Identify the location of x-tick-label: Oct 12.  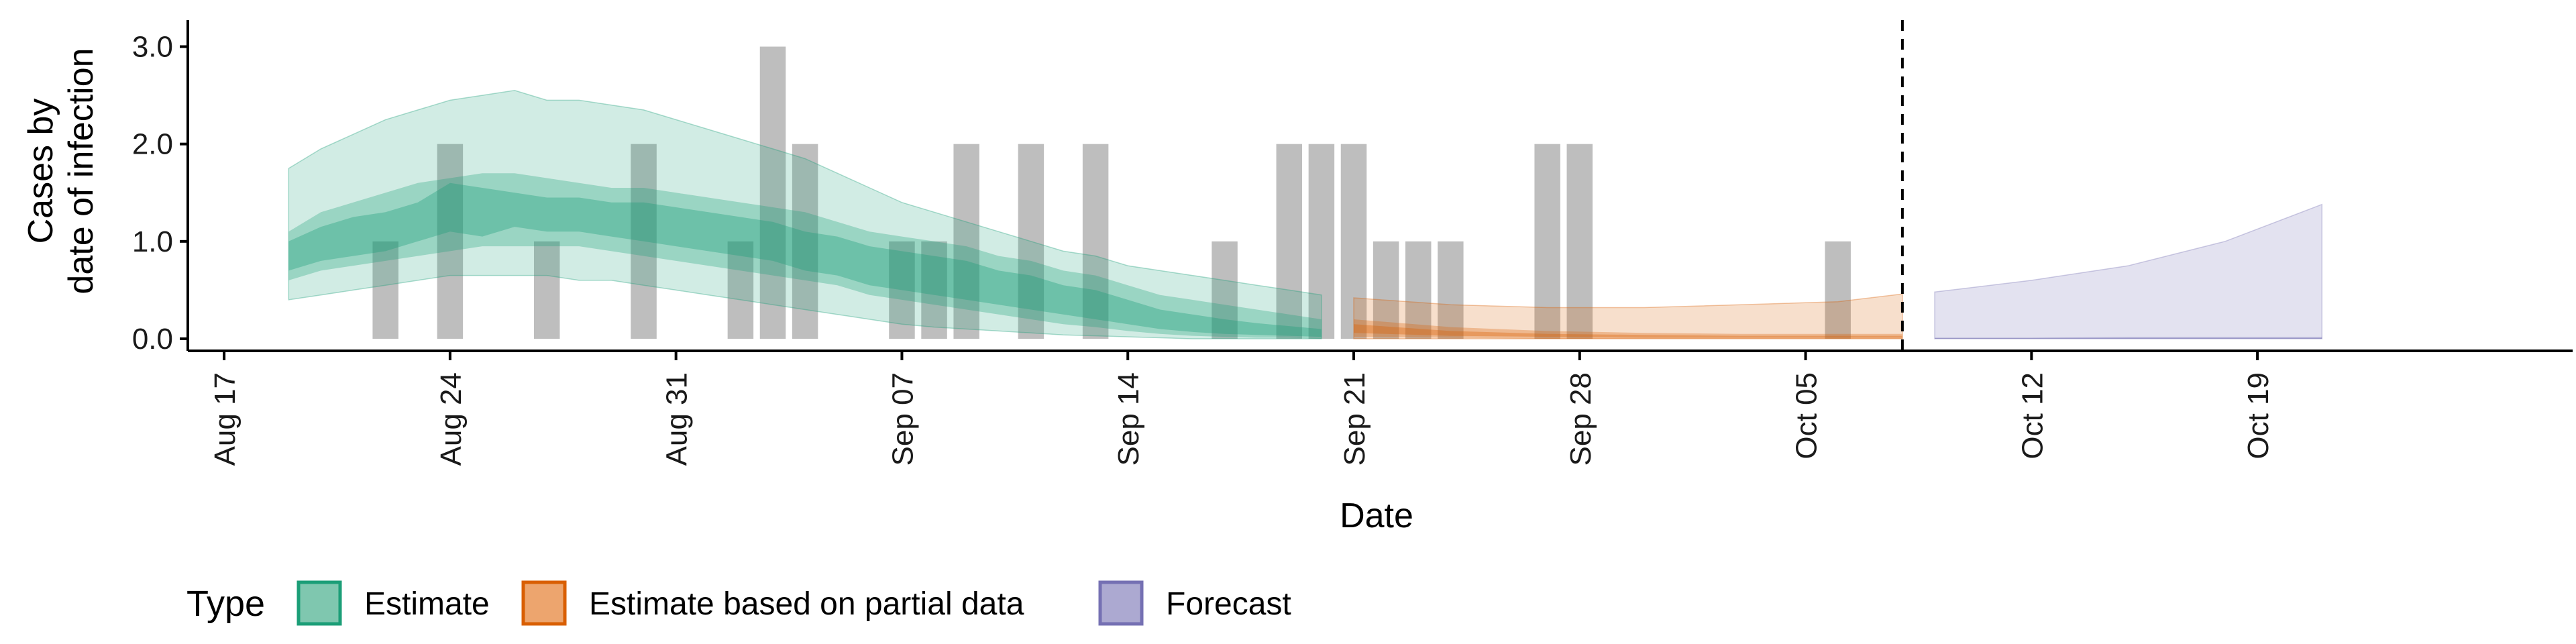
(2032, 416).